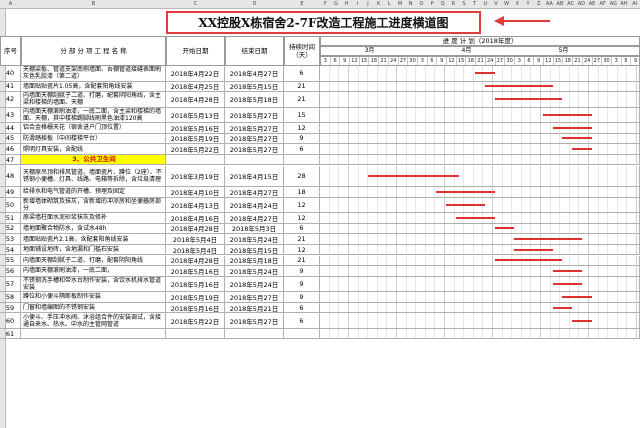 Image resolution: width=640 pixels, height=428 pixels. I want to click on row-number-cell: 50, so click(10, 205).